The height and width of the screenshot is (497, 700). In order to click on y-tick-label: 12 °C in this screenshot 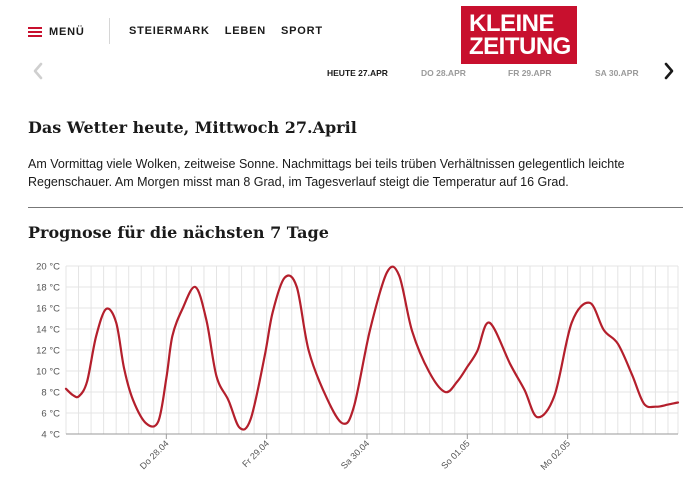, I will do `click(48, 351)`.